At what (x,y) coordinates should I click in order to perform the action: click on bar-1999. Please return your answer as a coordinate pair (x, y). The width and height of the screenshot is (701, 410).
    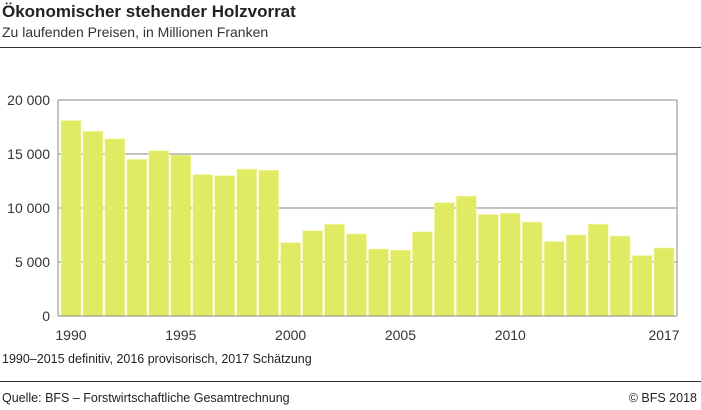
    Looking at the image, I should click on (268, 243).